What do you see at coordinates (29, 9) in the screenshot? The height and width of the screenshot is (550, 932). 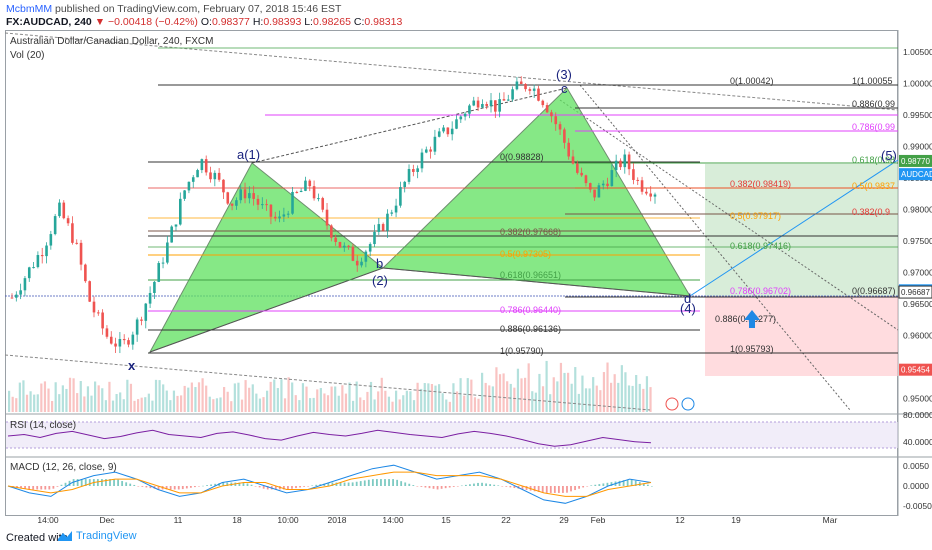 I see `author-link: McbmMM` at bounding box center [29, 9].